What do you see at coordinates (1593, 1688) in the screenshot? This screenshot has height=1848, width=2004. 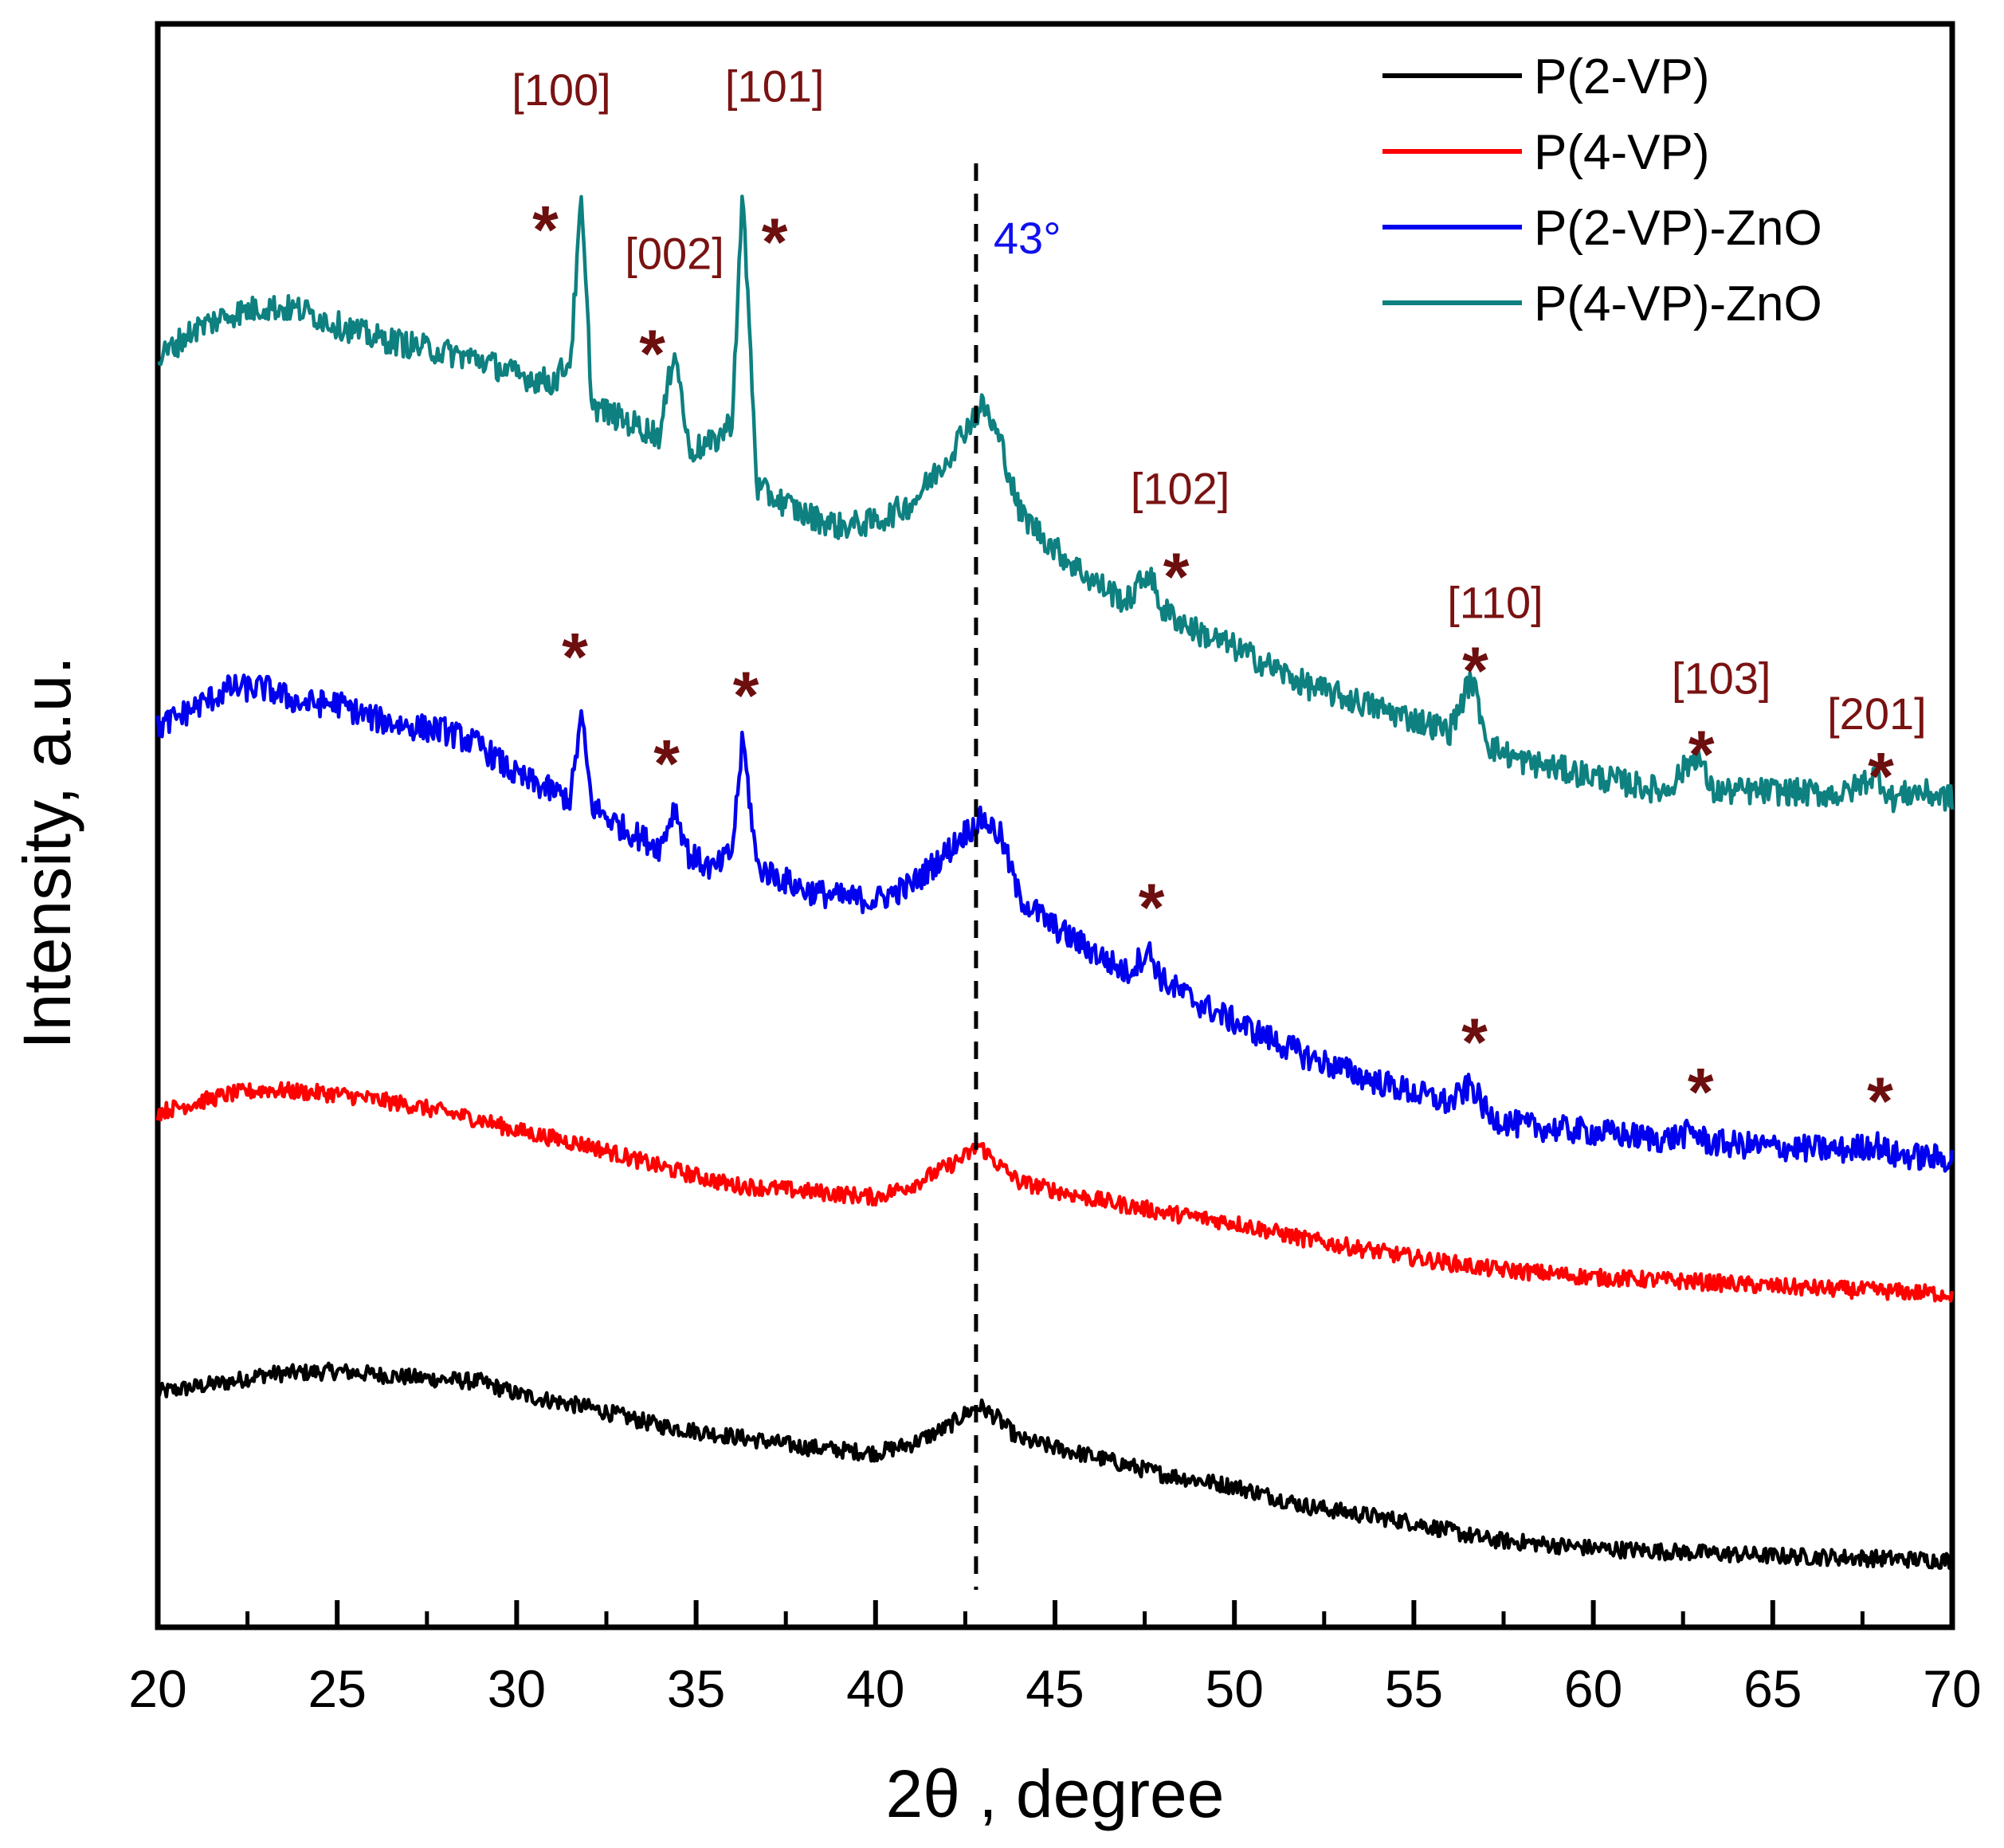 I see `x-tick-label: 60` at bounding box center [1593, 1688].